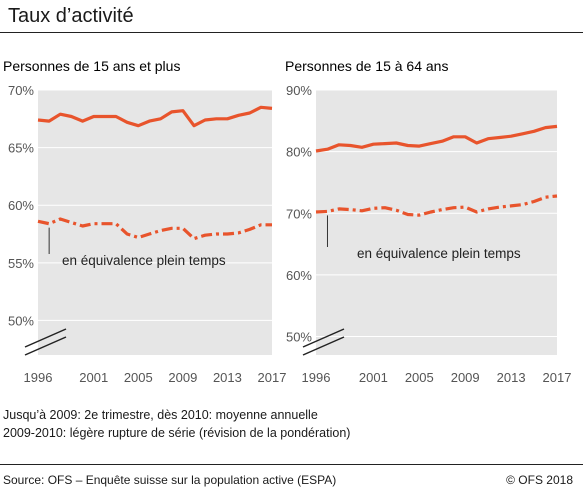 The width and height of the screenshot is (583, 493). Describe the element at coordinates (227, 377) in the screenshot. I see `x-tick-label-left-2013: 2013` at that location.